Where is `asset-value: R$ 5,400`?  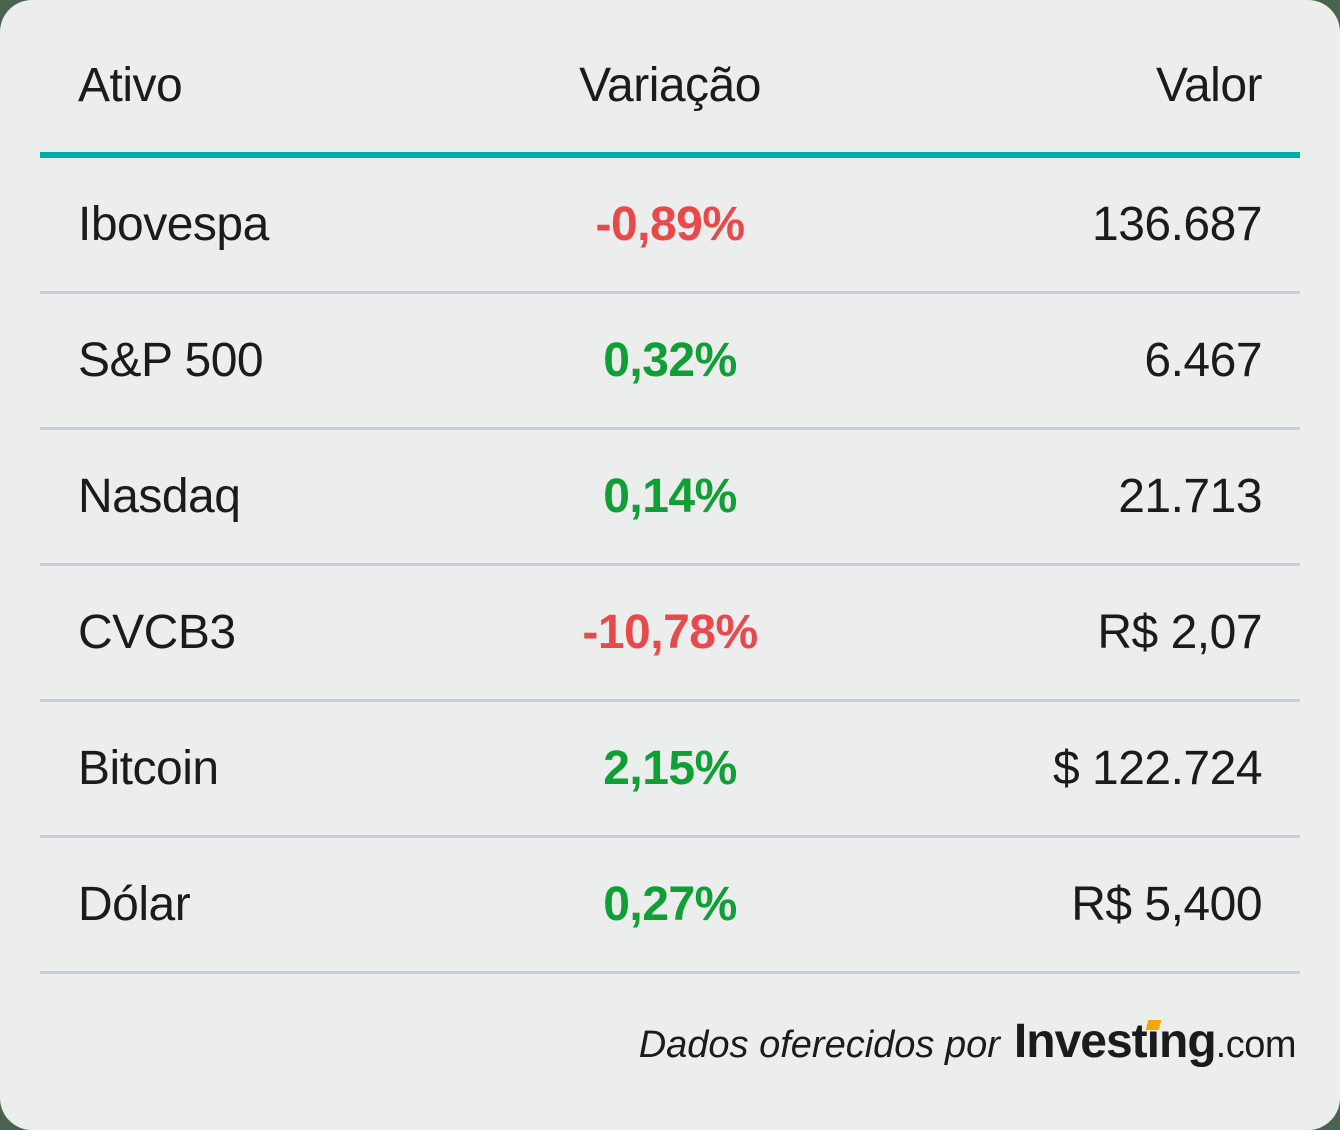 asset-value: R$ 5,400 is located at coordinates (1167, 904).